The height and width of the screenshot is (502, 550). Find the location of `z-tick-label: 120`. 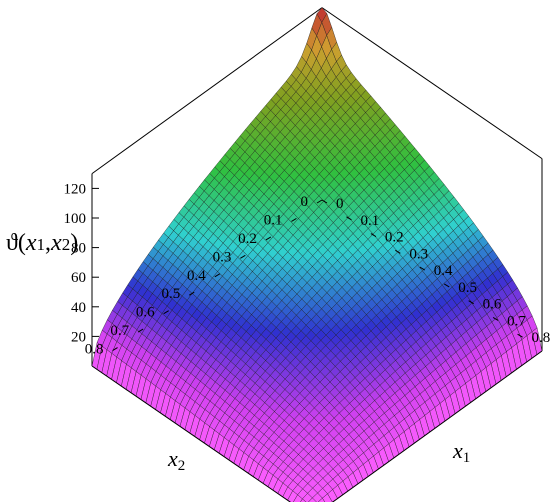

z-tick-label: 120 is located at coordinates (75, 189).